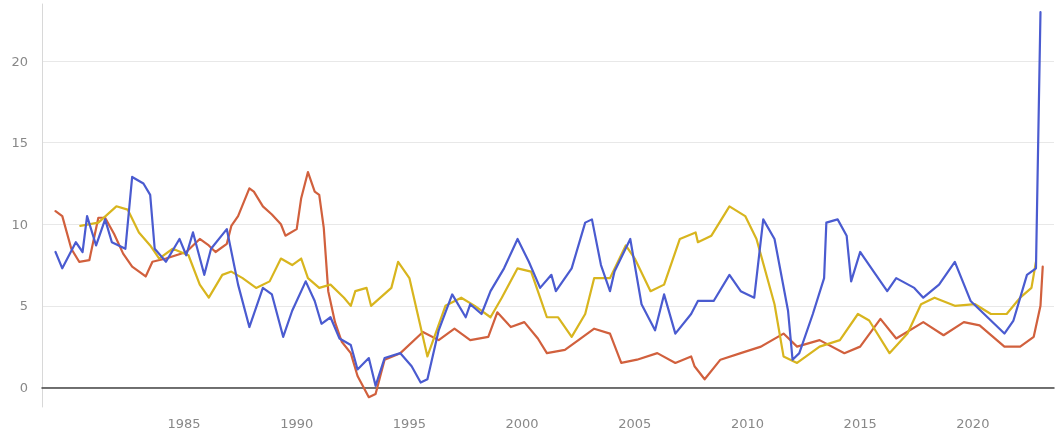 This screenshot has height=437, width=1058. What do you see at coordinates (635, 423) in the screenshot?
I see `x-tick-label: 2005` at bounding box center [635, 423].